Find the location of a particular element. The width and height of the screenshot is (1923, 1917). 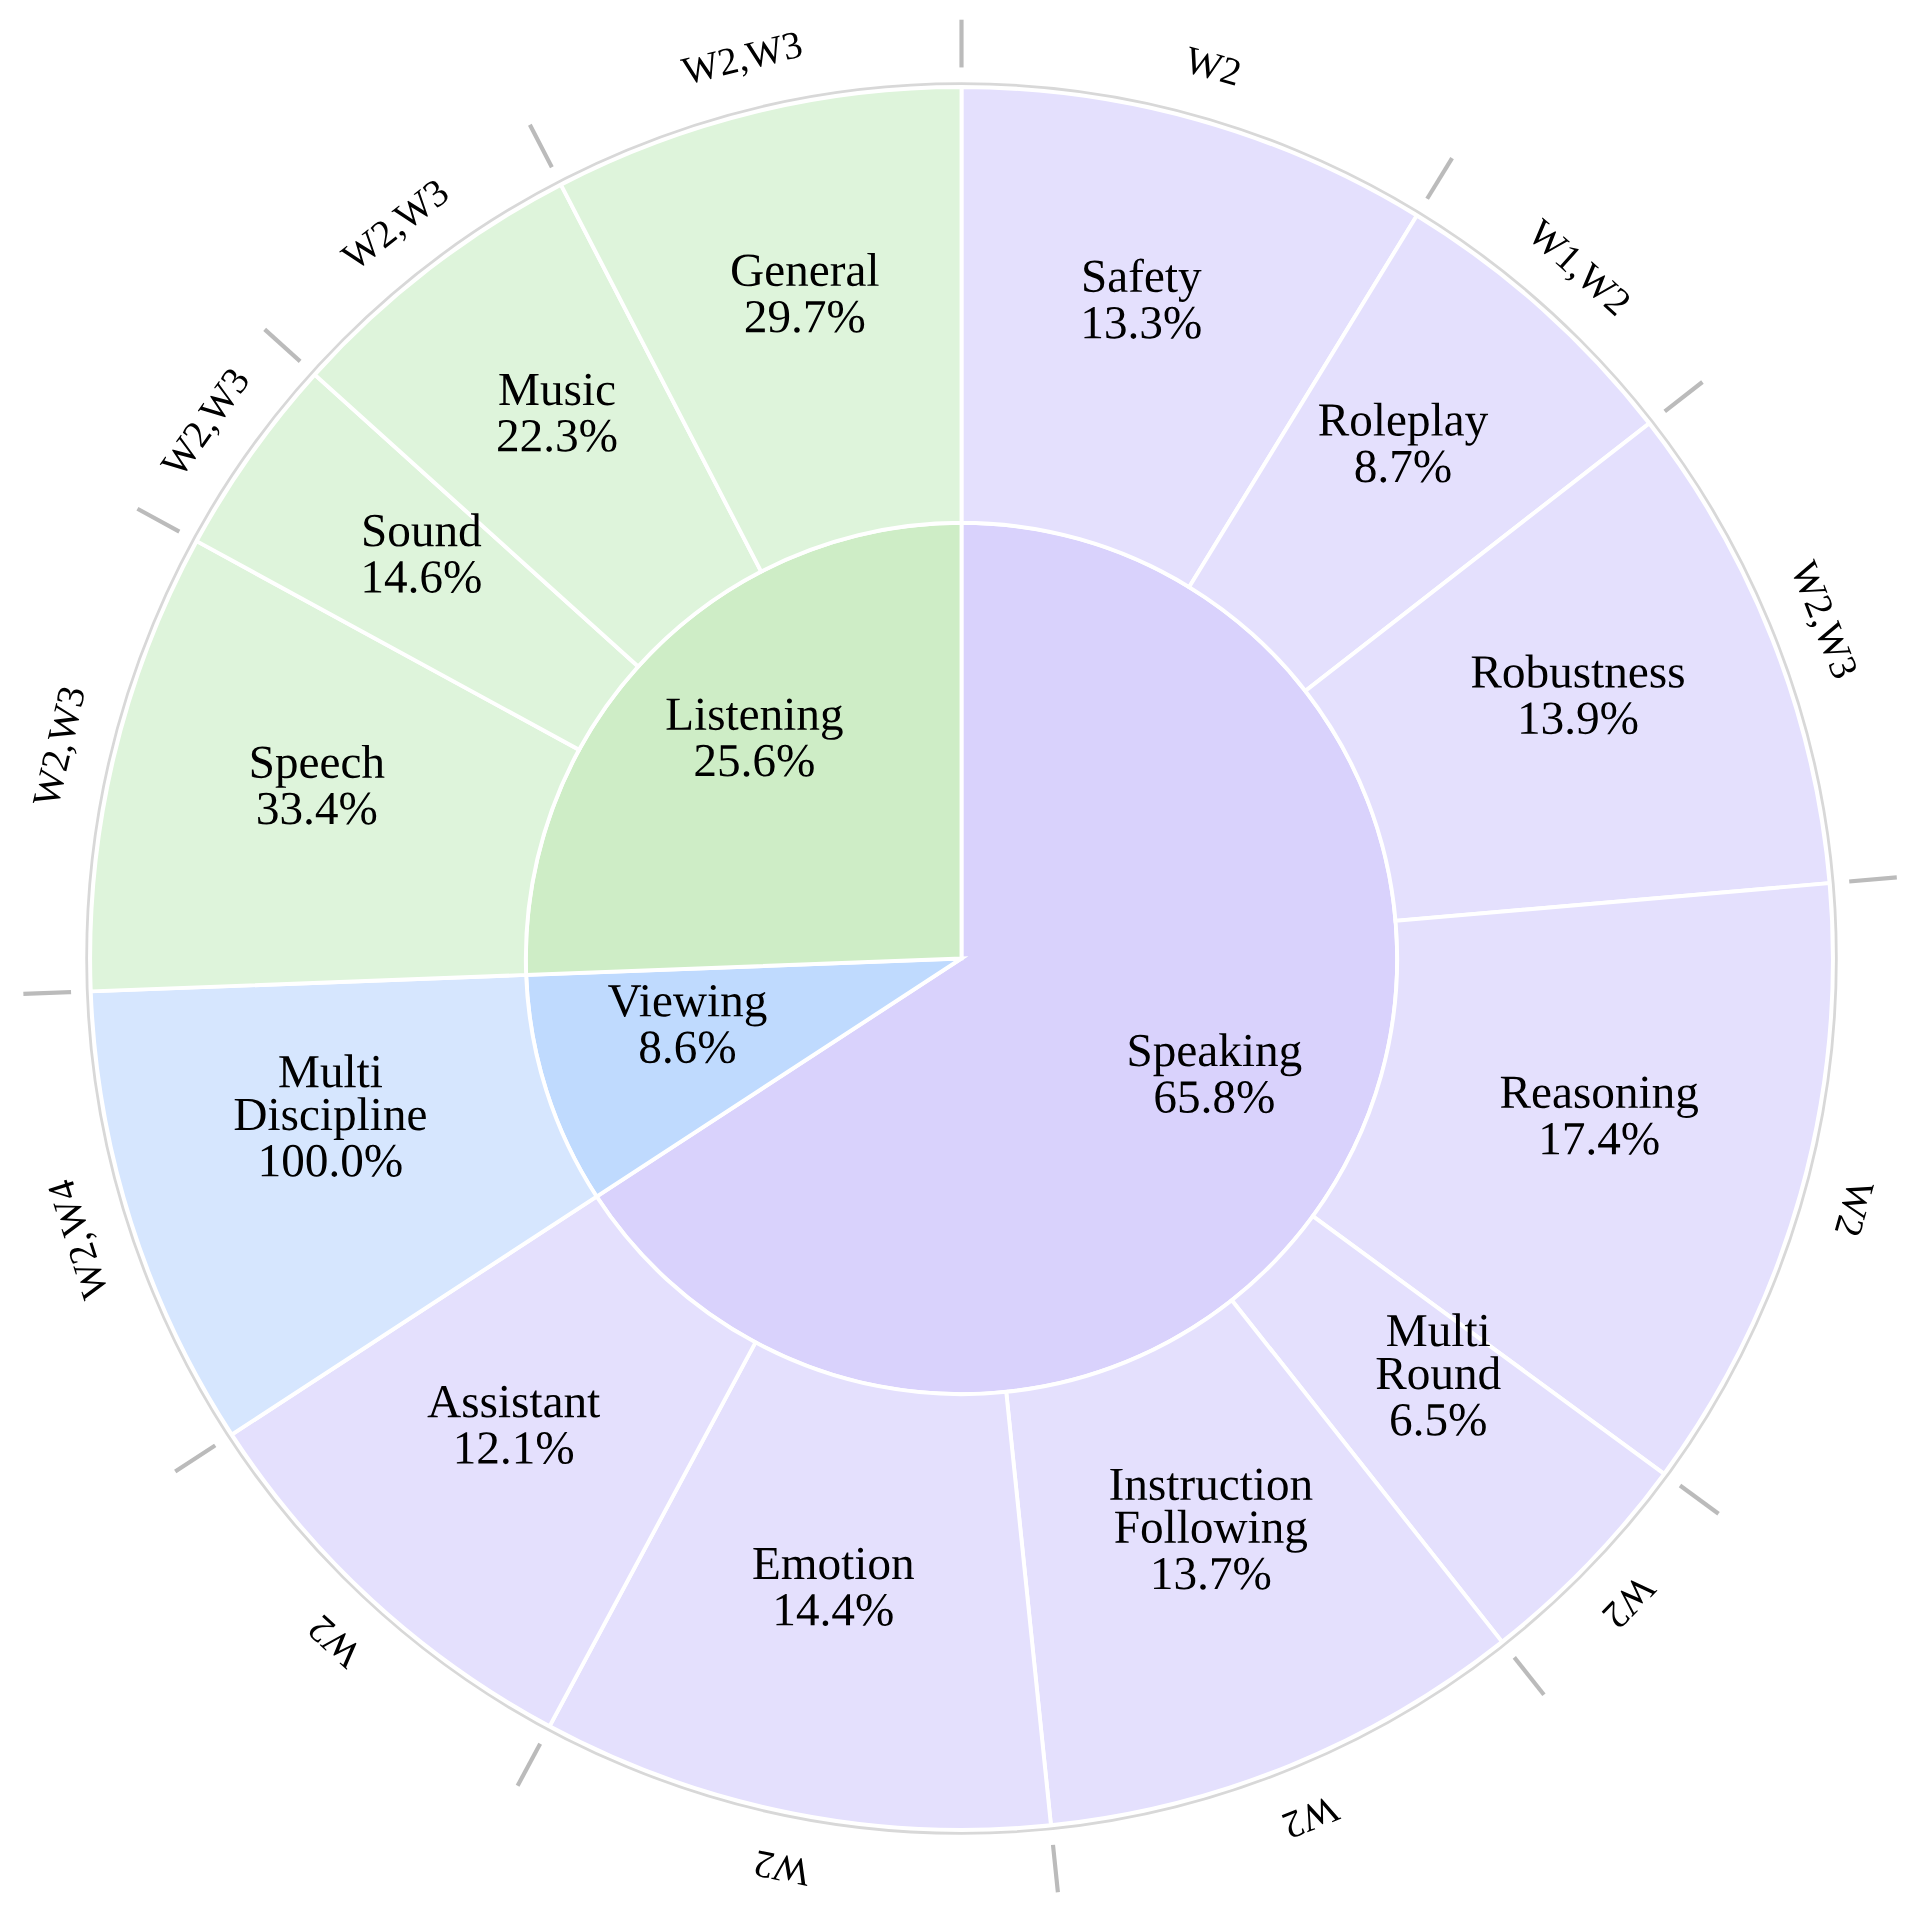

data-label: 25.6% is located at coordinates (754, 760).